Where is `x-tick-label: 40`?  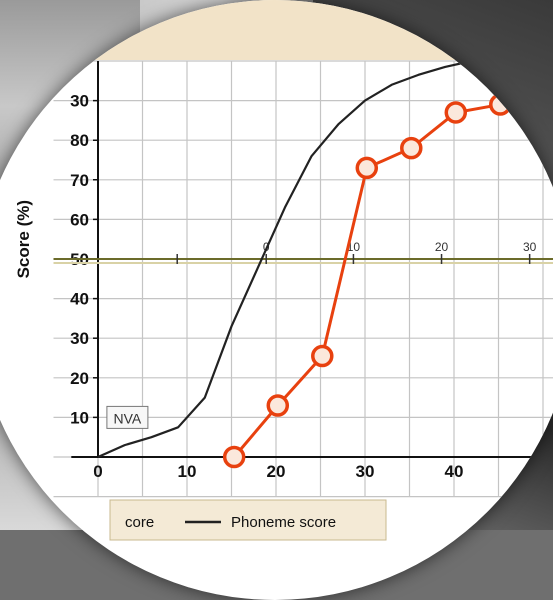 x-tick-label: 40 is located at coordinates (454, 471).